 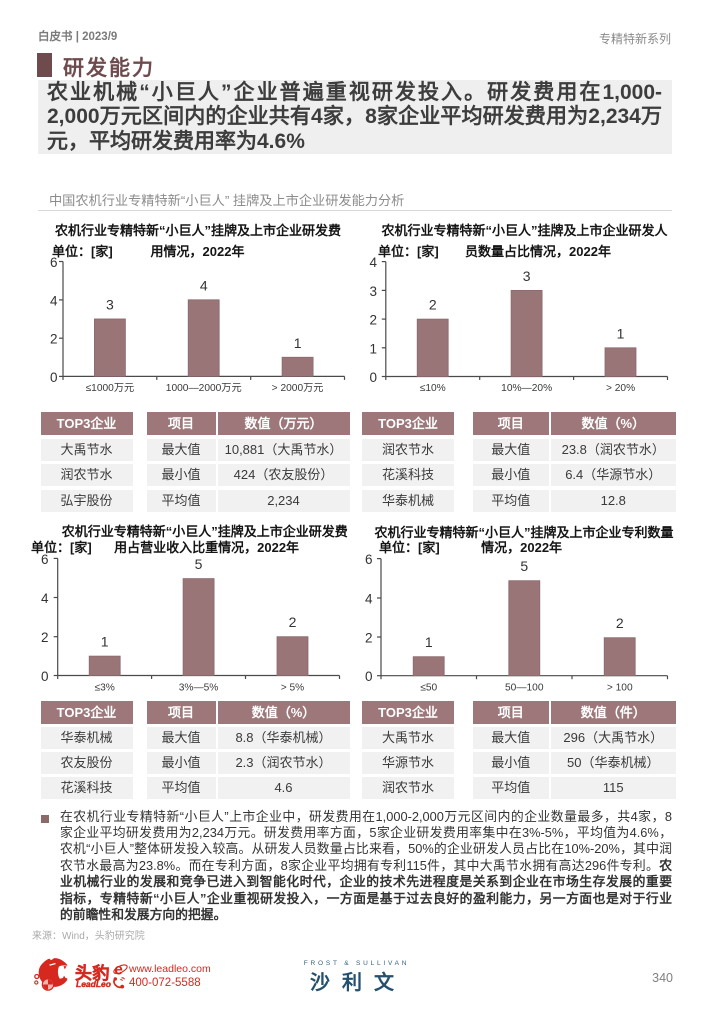 I want to click on svg-text: ≤50, so click(x=428, y=688).